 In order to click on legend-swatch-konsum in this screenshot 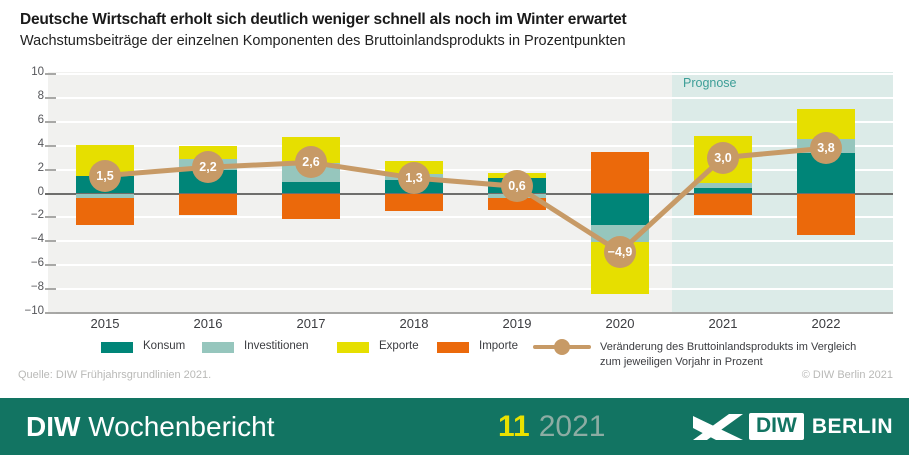, I will do `click(117, 347)`.